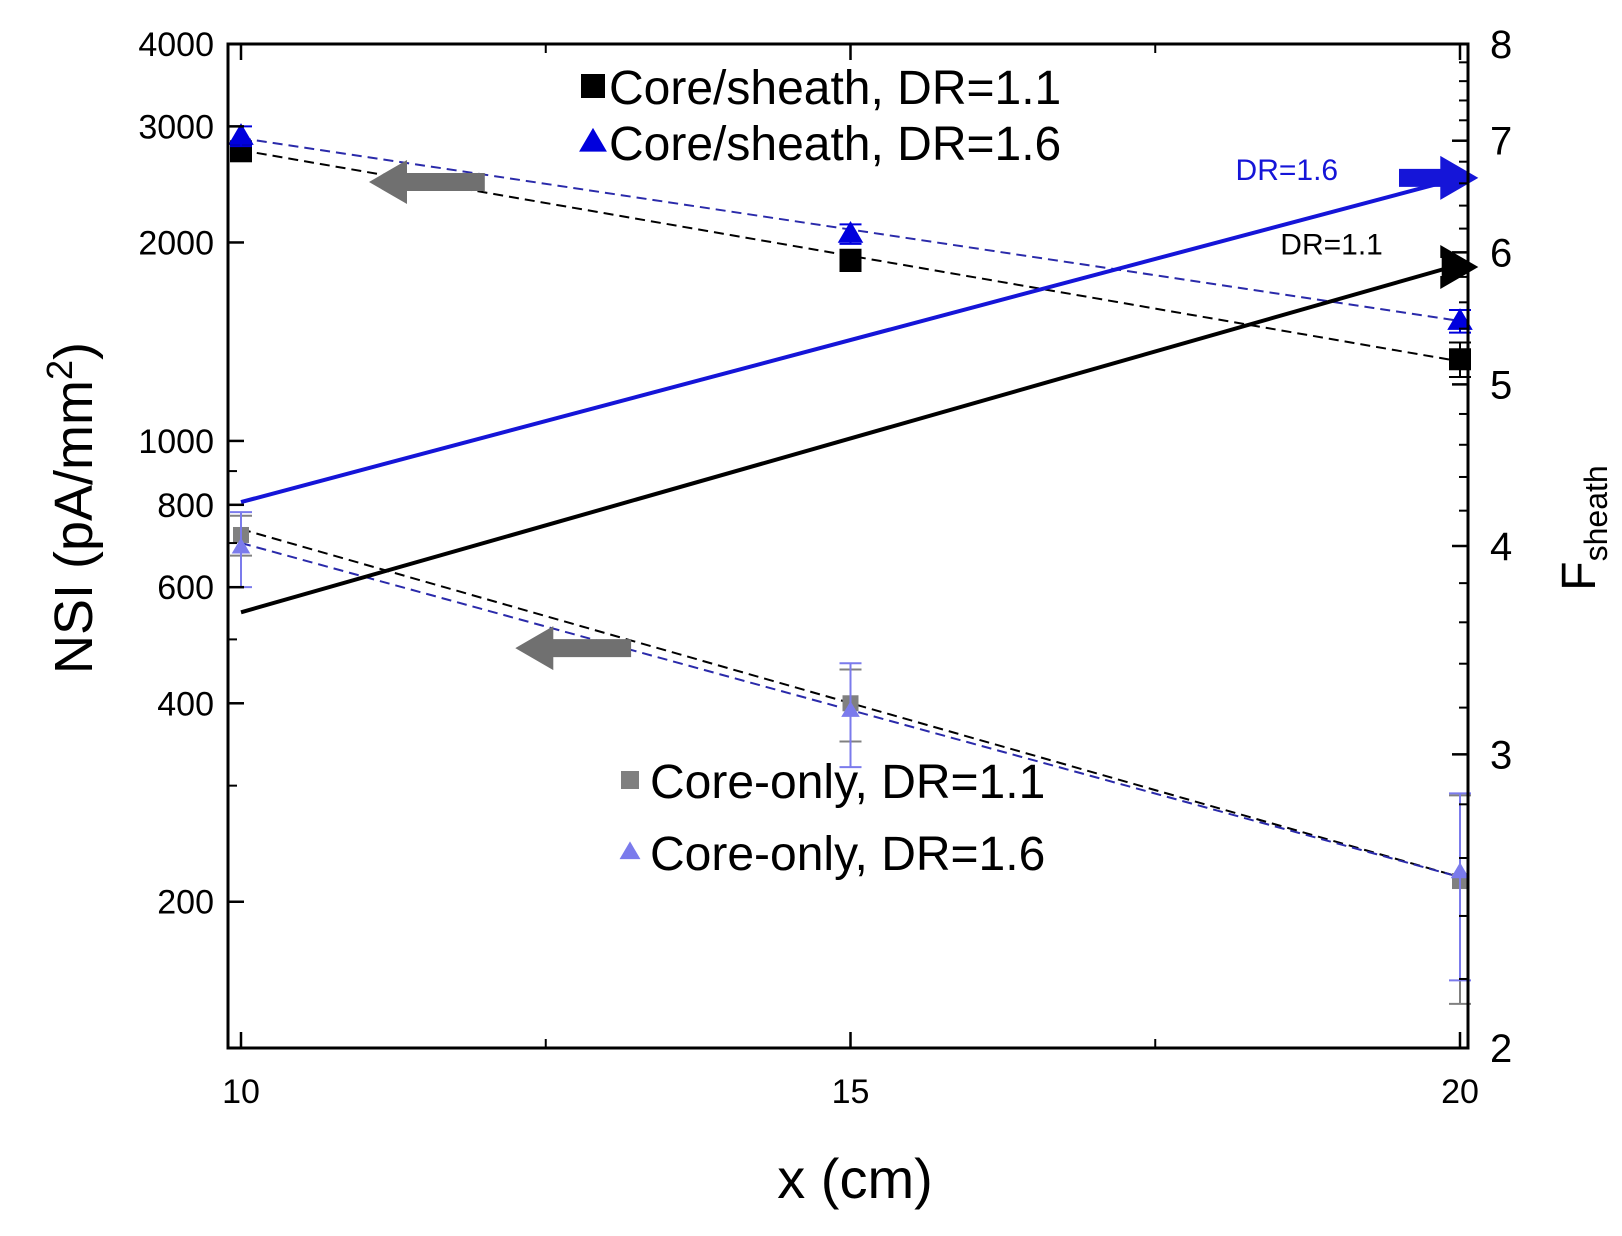 The image size is (1622, 1236). I want to click on y-right-tick-label: 4, so click(1501, 547).